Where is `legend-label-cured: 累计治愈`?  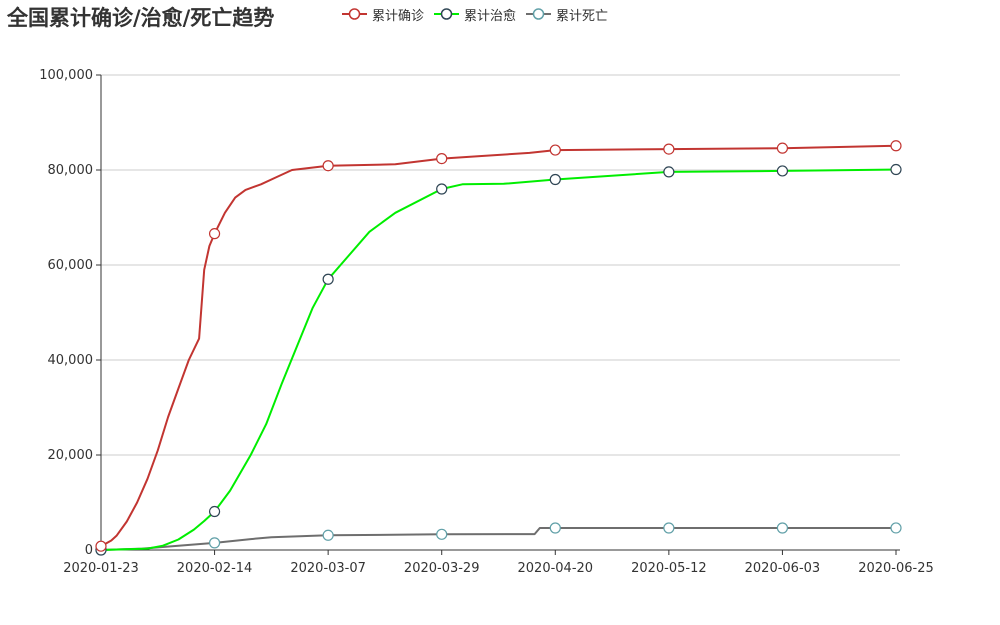
legend-label-cured: 累计治愈 is located at coordinates (490, 16).